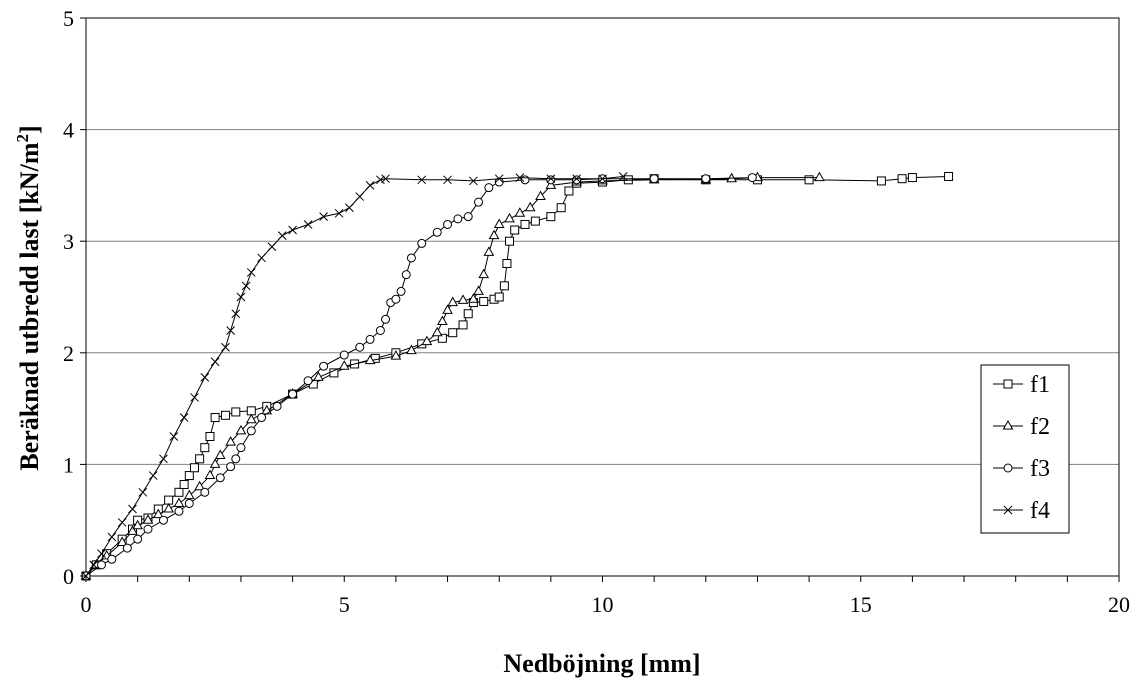  Describe the element at coordinates (1021, 511) in the screenshot. I see `legend-item-f4: f4` at that location.